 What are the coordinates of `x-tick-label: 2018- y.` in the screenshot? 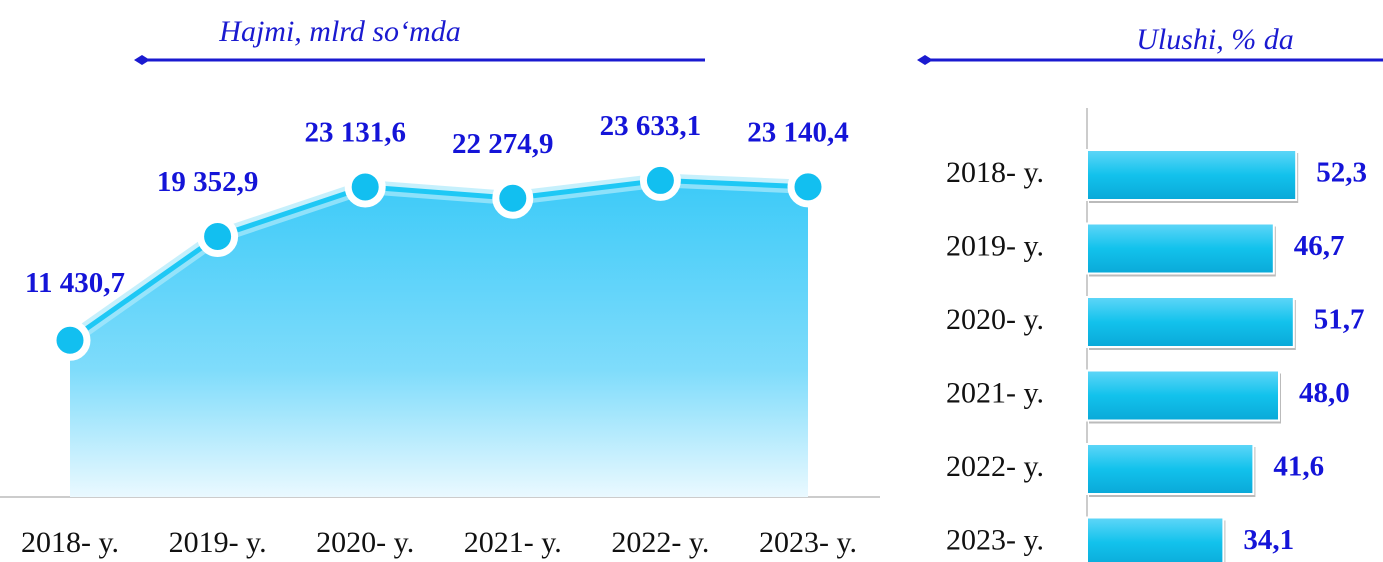 It's located at (70, 542).